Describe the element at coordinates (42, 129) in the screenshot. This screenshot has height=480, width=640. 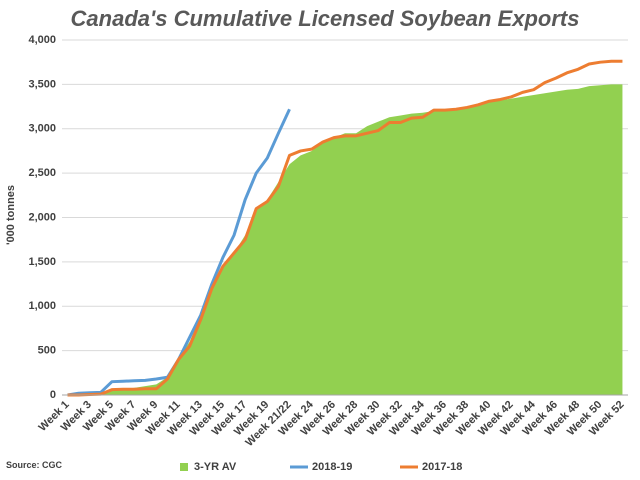
I see `y-tick-label: 3,000` at that location.